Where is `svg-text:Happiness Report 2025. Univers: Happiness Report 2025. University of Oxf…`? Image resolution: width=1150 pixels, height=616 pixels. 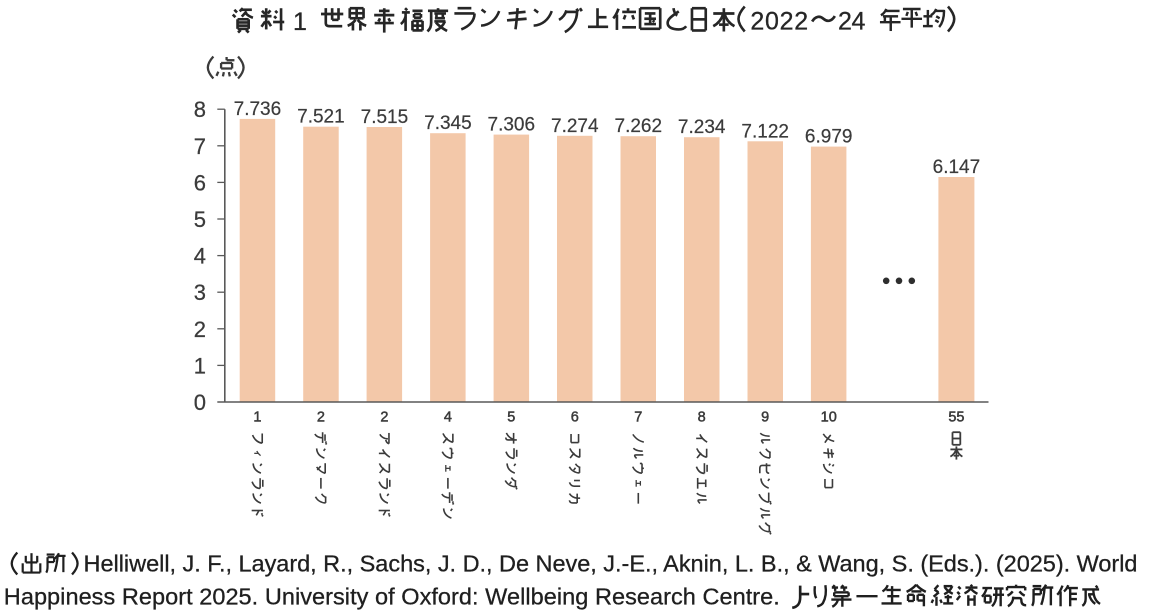 svg-text:Happiness Report 2025. Univers: Happiness Report 2025. University of Oxf… is located at coordinates (392, 597).